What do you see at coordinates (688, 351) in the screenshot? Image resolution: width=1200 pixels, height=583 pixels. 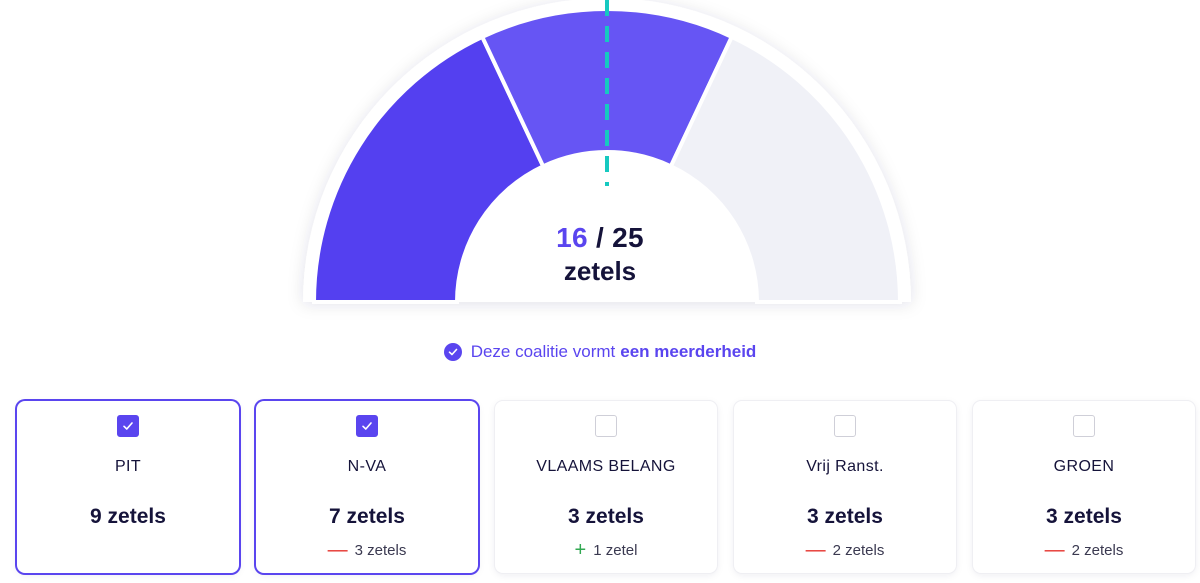 I see `majority-emphasis: een meerderheid` at bounding box center [688, 351].